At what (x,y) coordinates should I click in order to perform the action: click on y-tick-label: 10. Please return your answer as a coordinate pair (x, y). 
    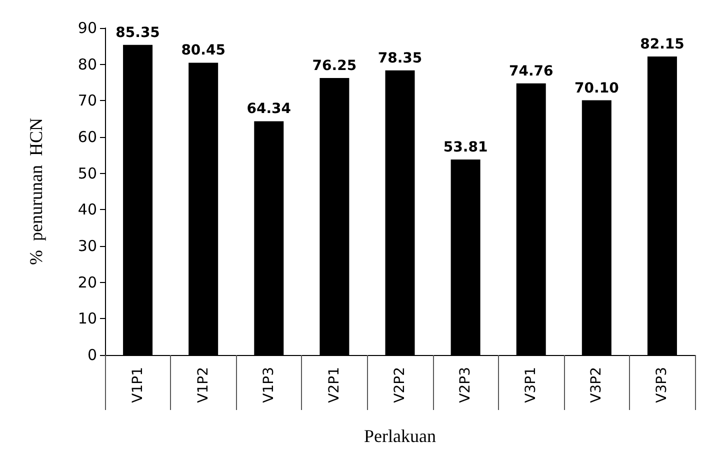
    Looking at the image, I should click on (87, 319).